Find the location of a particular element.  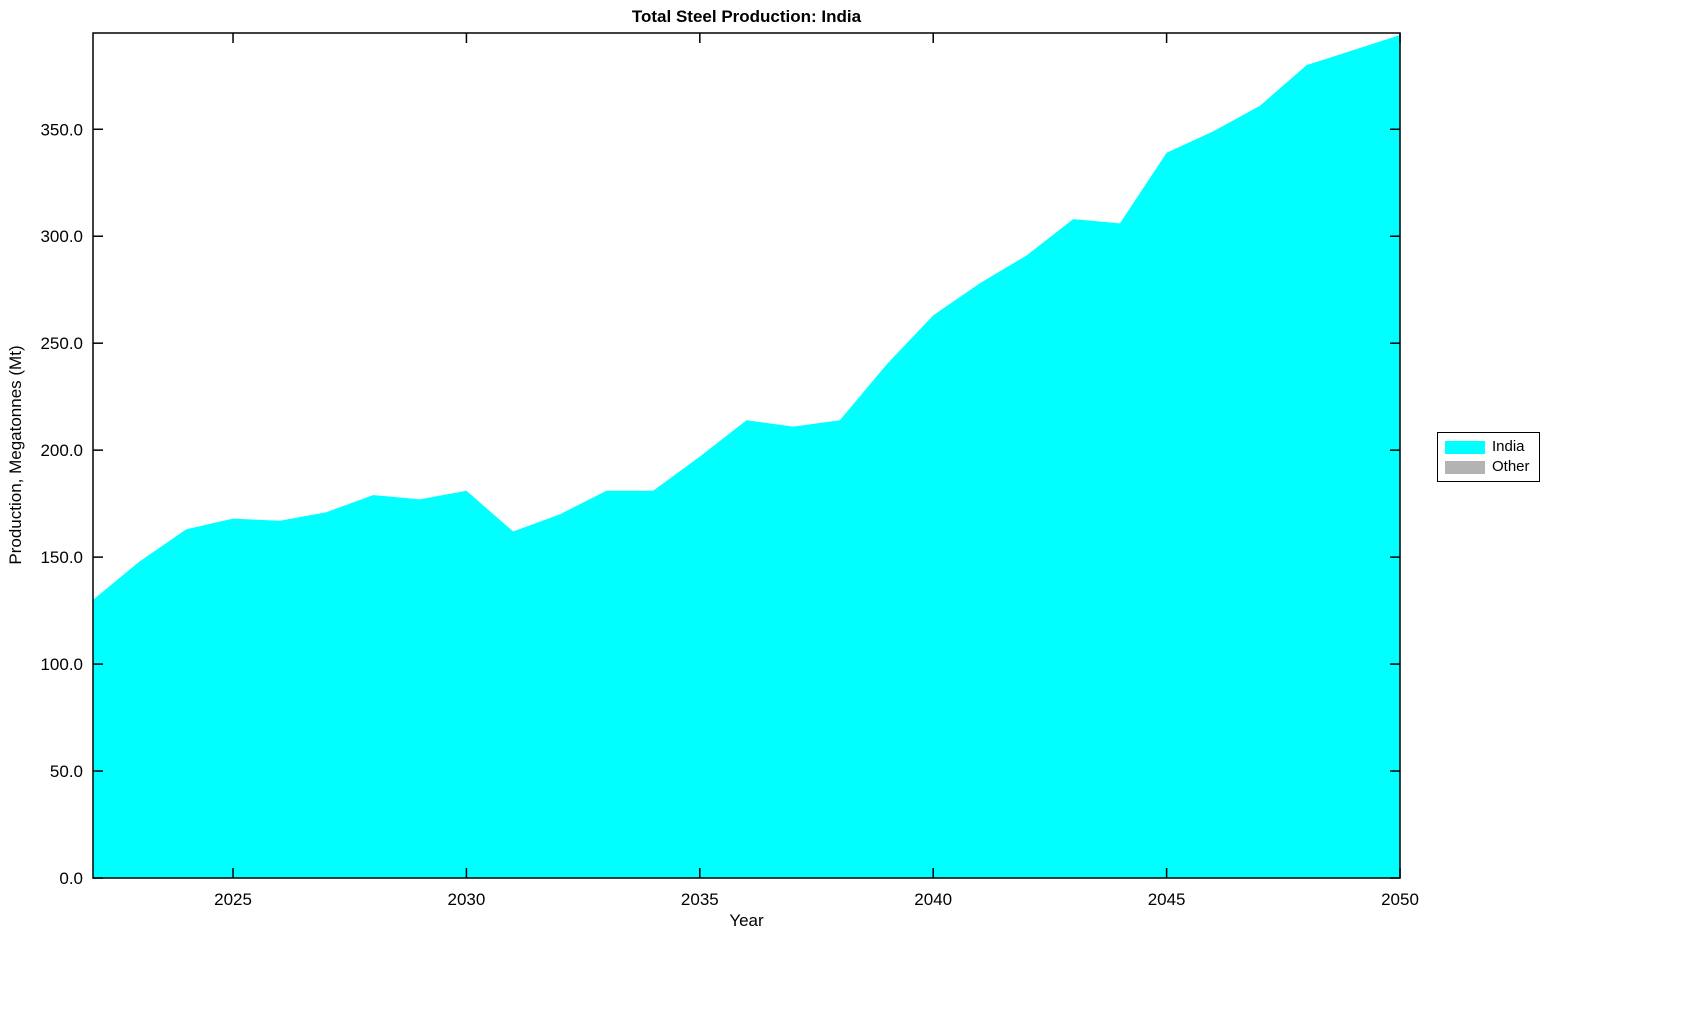

y-tick-label: 50.0 is located at coordinates (66, 771).